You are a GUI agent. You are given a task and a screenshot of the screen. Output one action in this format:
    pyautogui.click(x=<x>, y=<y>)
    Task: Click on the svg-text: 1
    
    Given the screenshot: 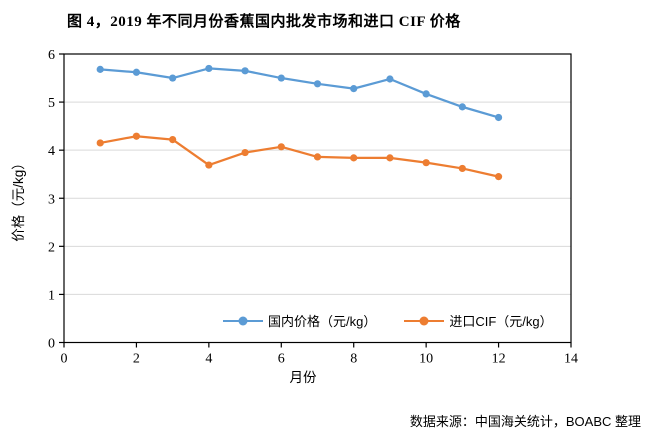 What is the action you would take?
    pyautogui.click(x=51, y=295)
    